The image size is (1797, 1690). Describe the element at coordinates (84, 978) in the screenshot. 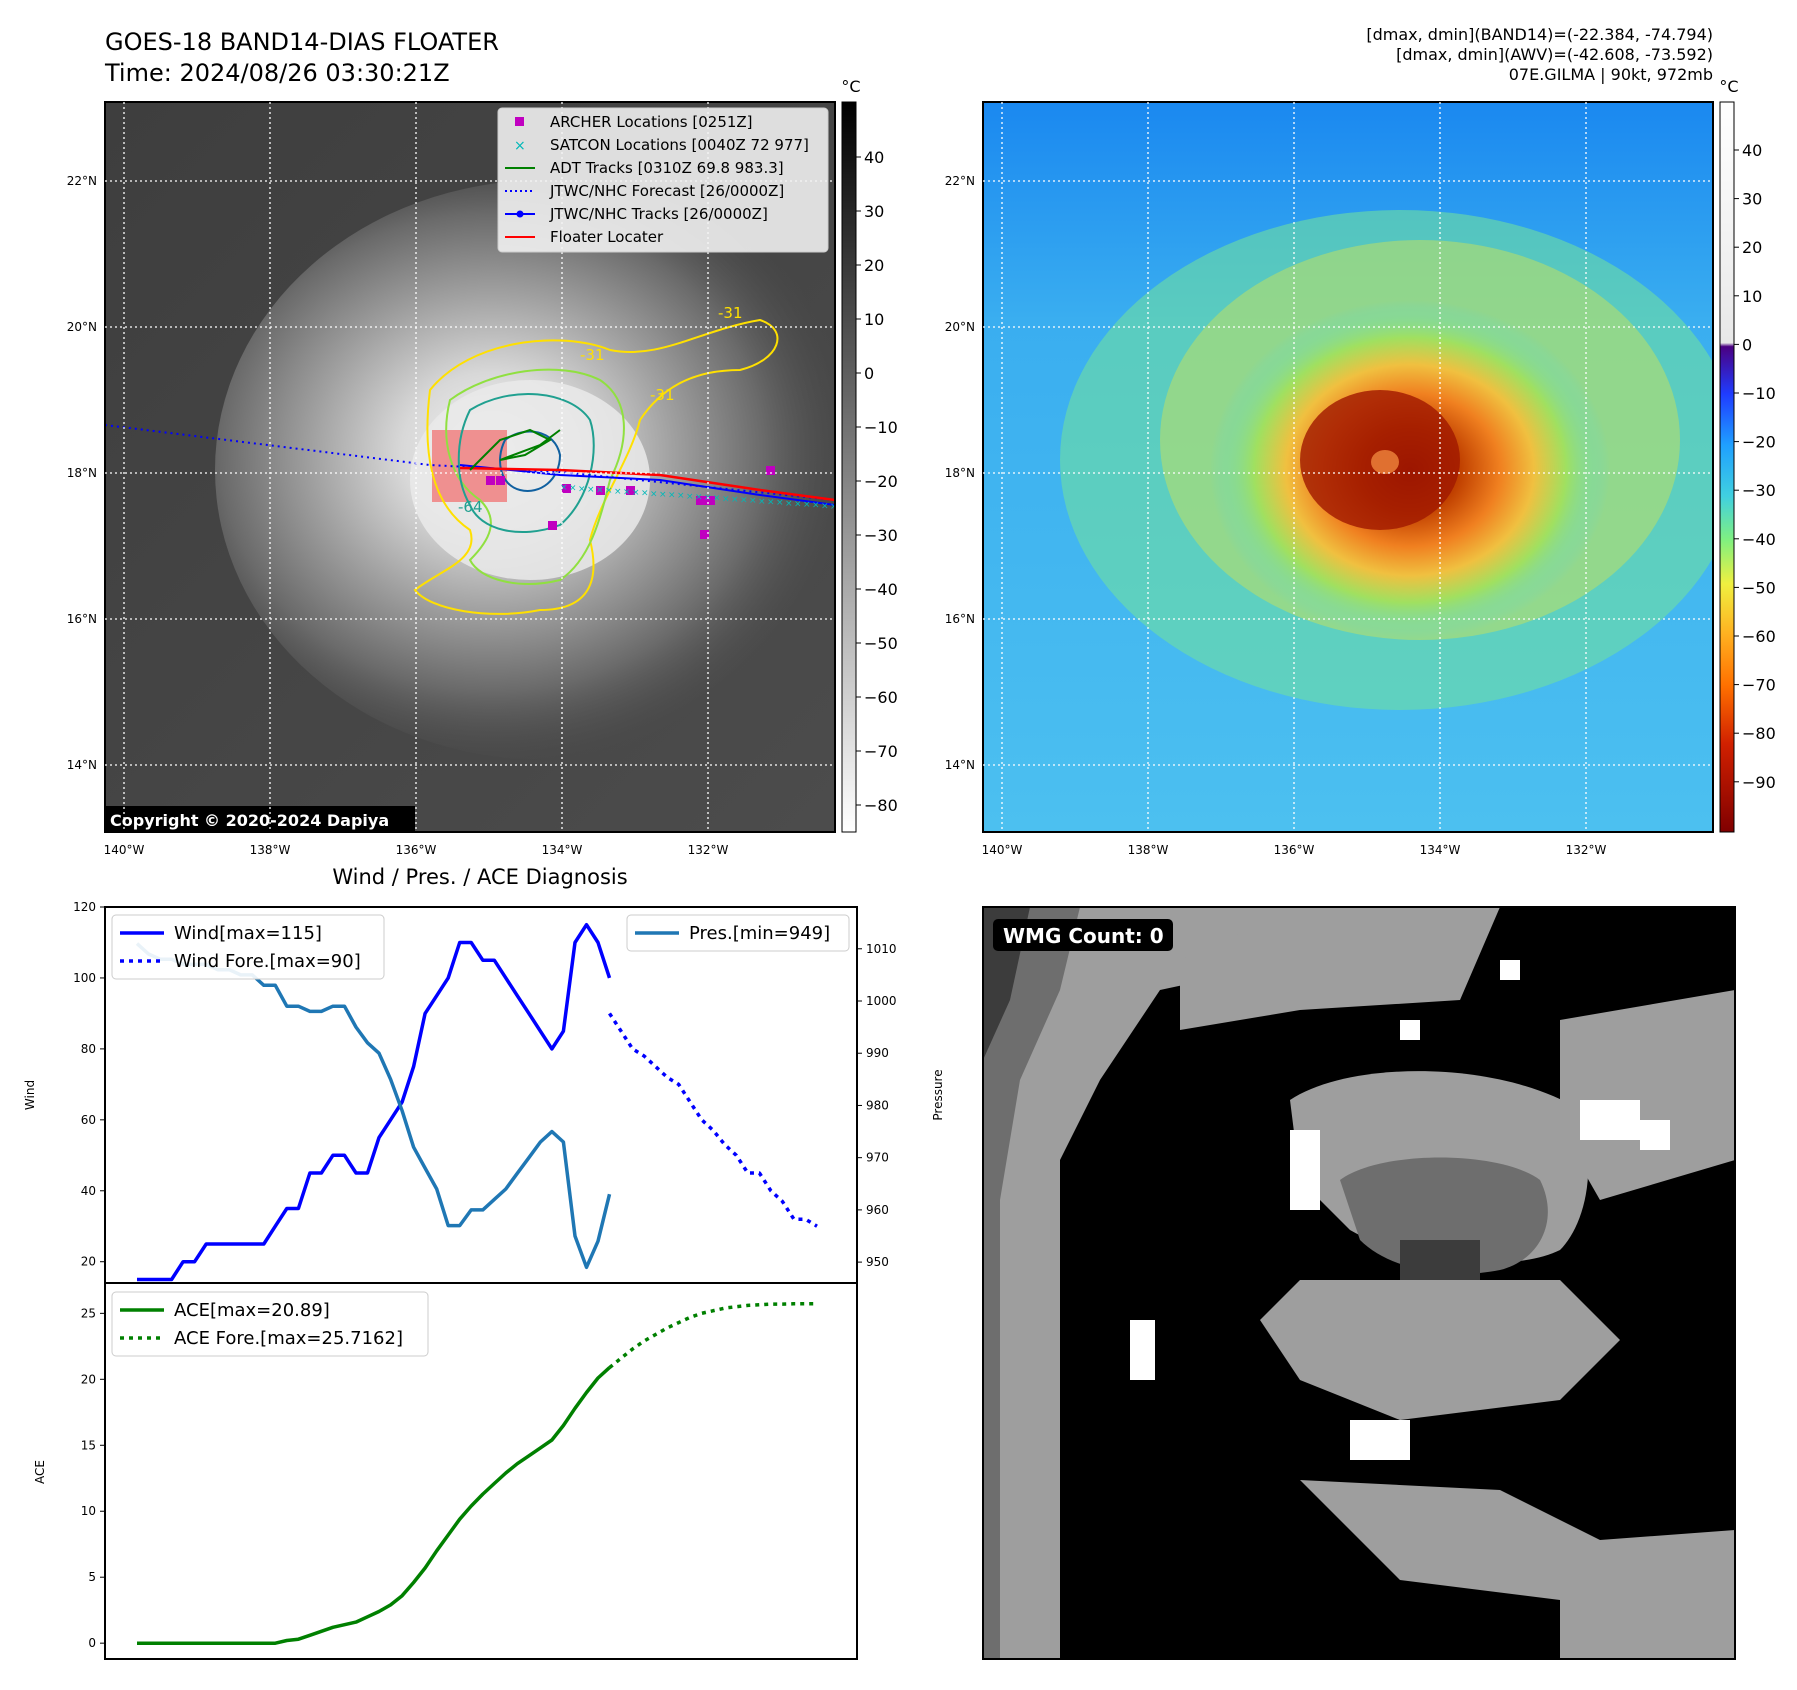

I see `y-tick-label: 100` at that location.